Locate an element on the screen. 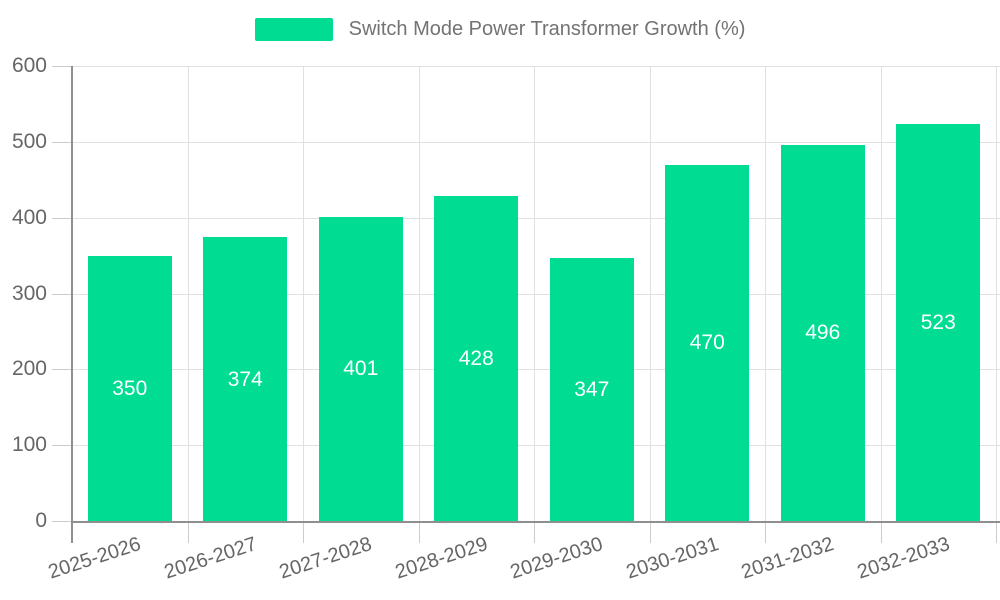 Image resolution: width=1000 pixels, height=600 pixels. bar: 374 is located at coordinates (245, 379).